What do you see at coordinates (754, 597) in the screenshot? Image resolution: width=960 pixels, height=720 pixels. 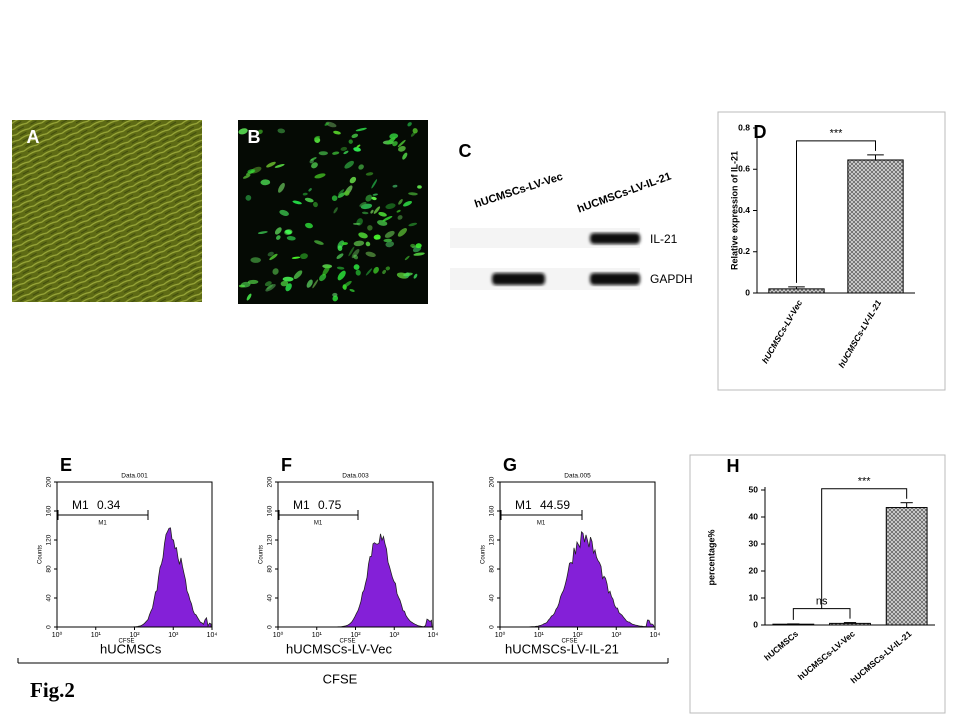 I see `y-tick-label: 10` at bounding box center [754, 597].